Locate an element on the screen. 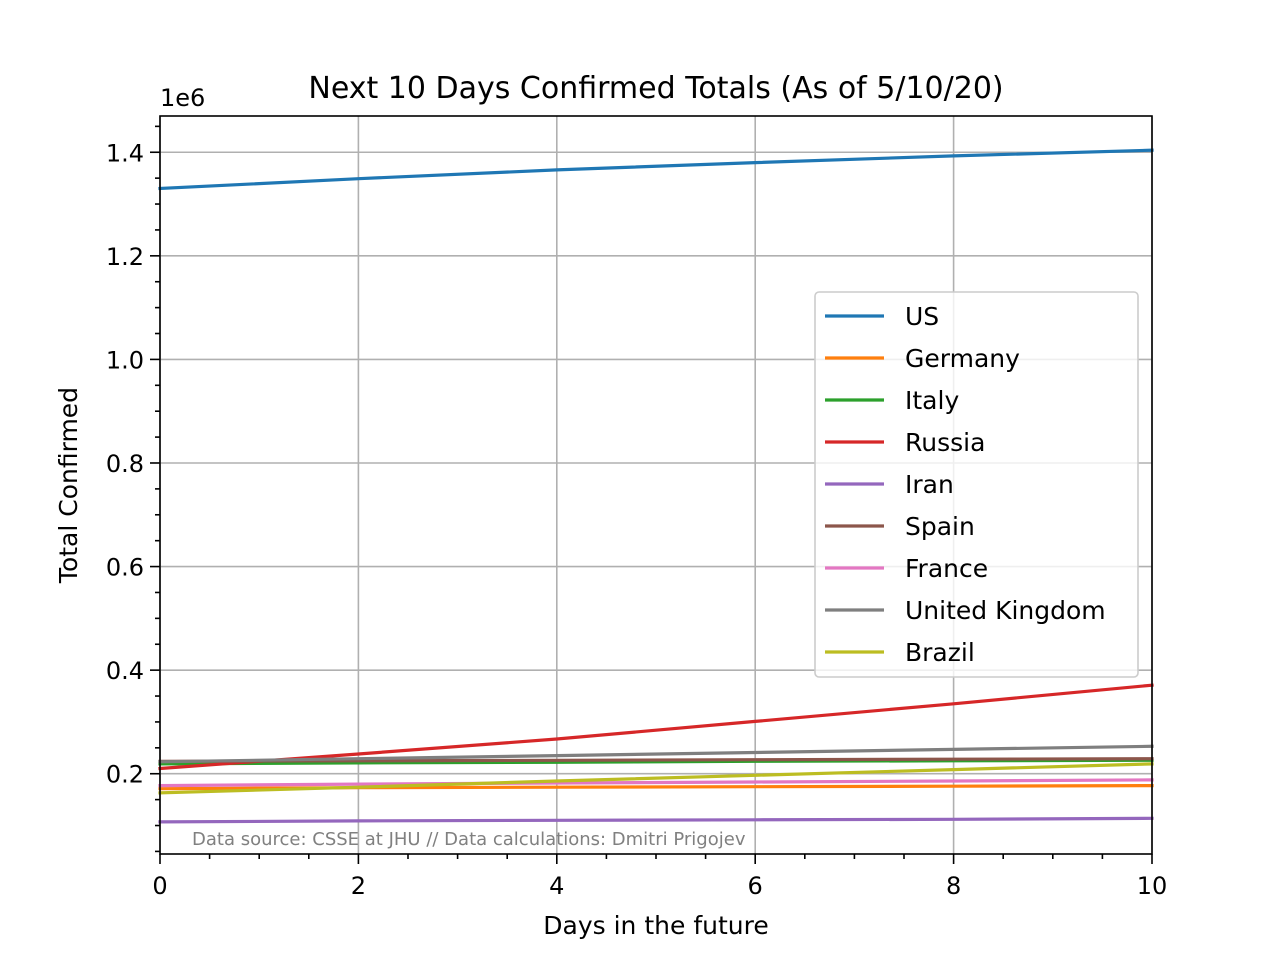  x-tick-label: 10 is located at coordinates (1152, 886).